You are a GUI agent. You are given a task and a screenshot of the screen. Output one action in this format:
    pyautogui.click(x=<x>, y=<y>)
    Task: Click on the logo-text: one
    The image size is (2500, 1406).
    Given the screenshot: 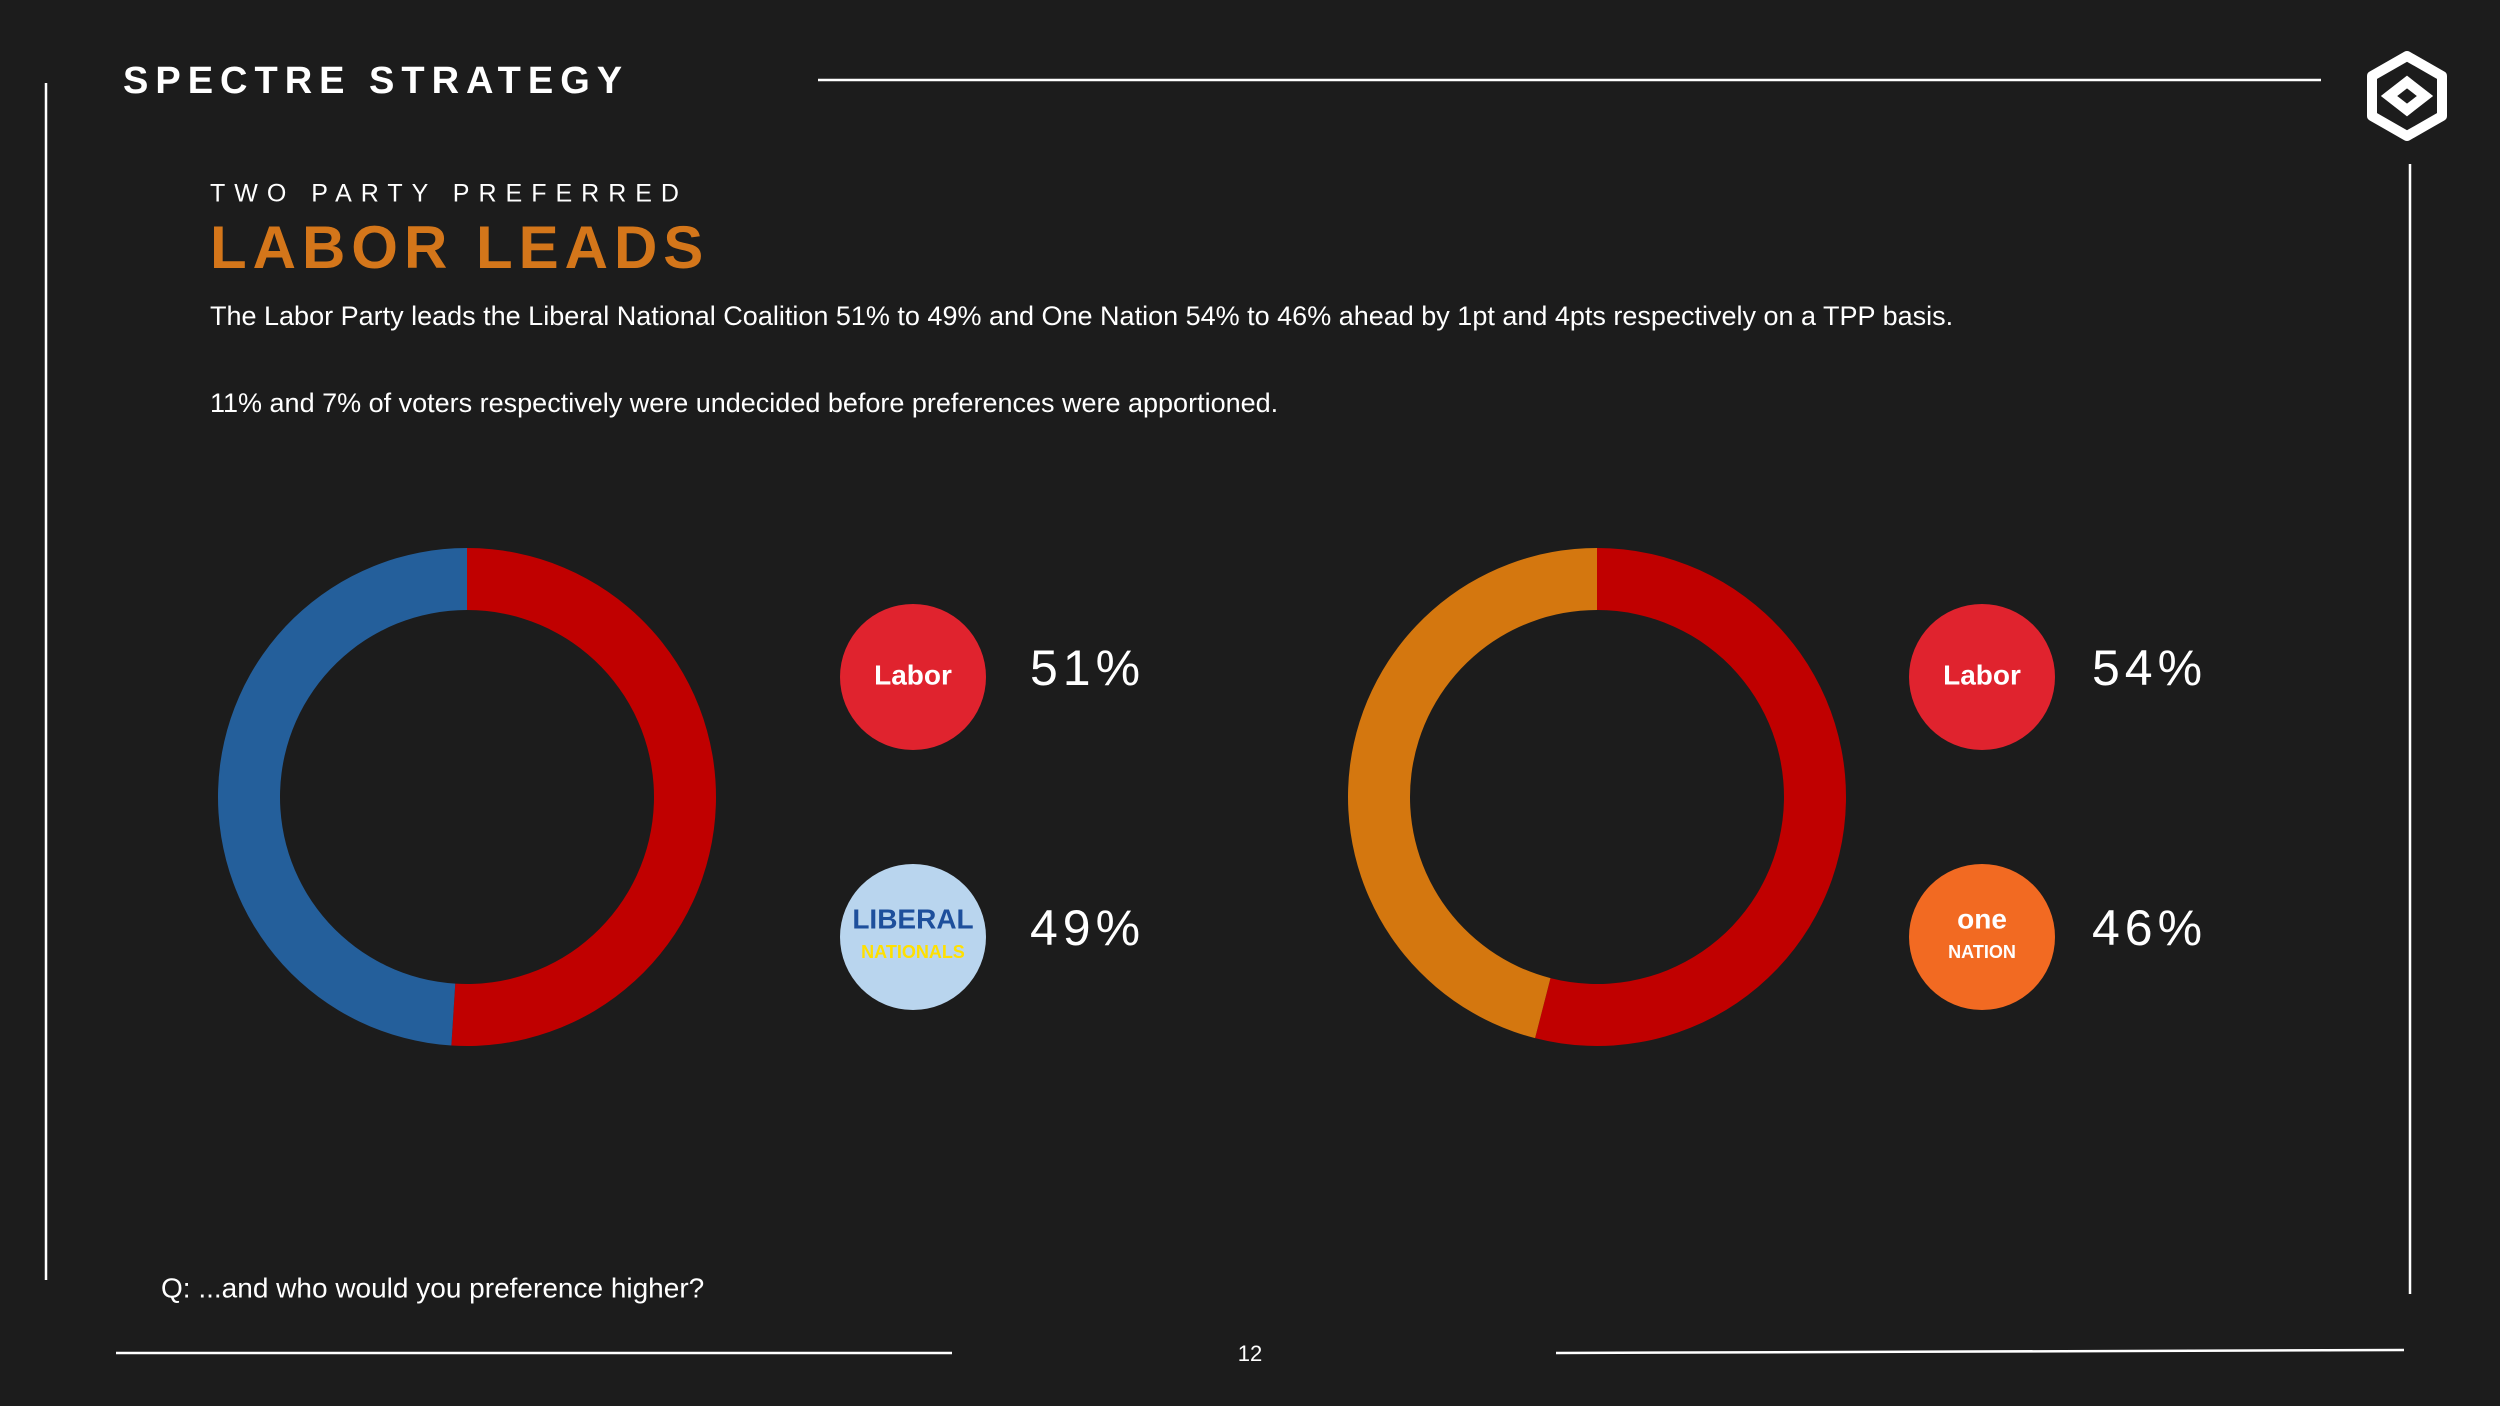 What is the action you would take?
    pyautogui.click(x=1982, y=918)
    